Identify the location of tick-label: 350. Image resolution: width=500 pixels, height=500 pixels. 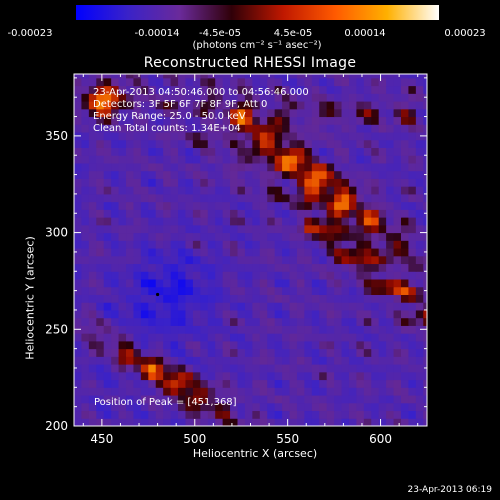
(56, 136).